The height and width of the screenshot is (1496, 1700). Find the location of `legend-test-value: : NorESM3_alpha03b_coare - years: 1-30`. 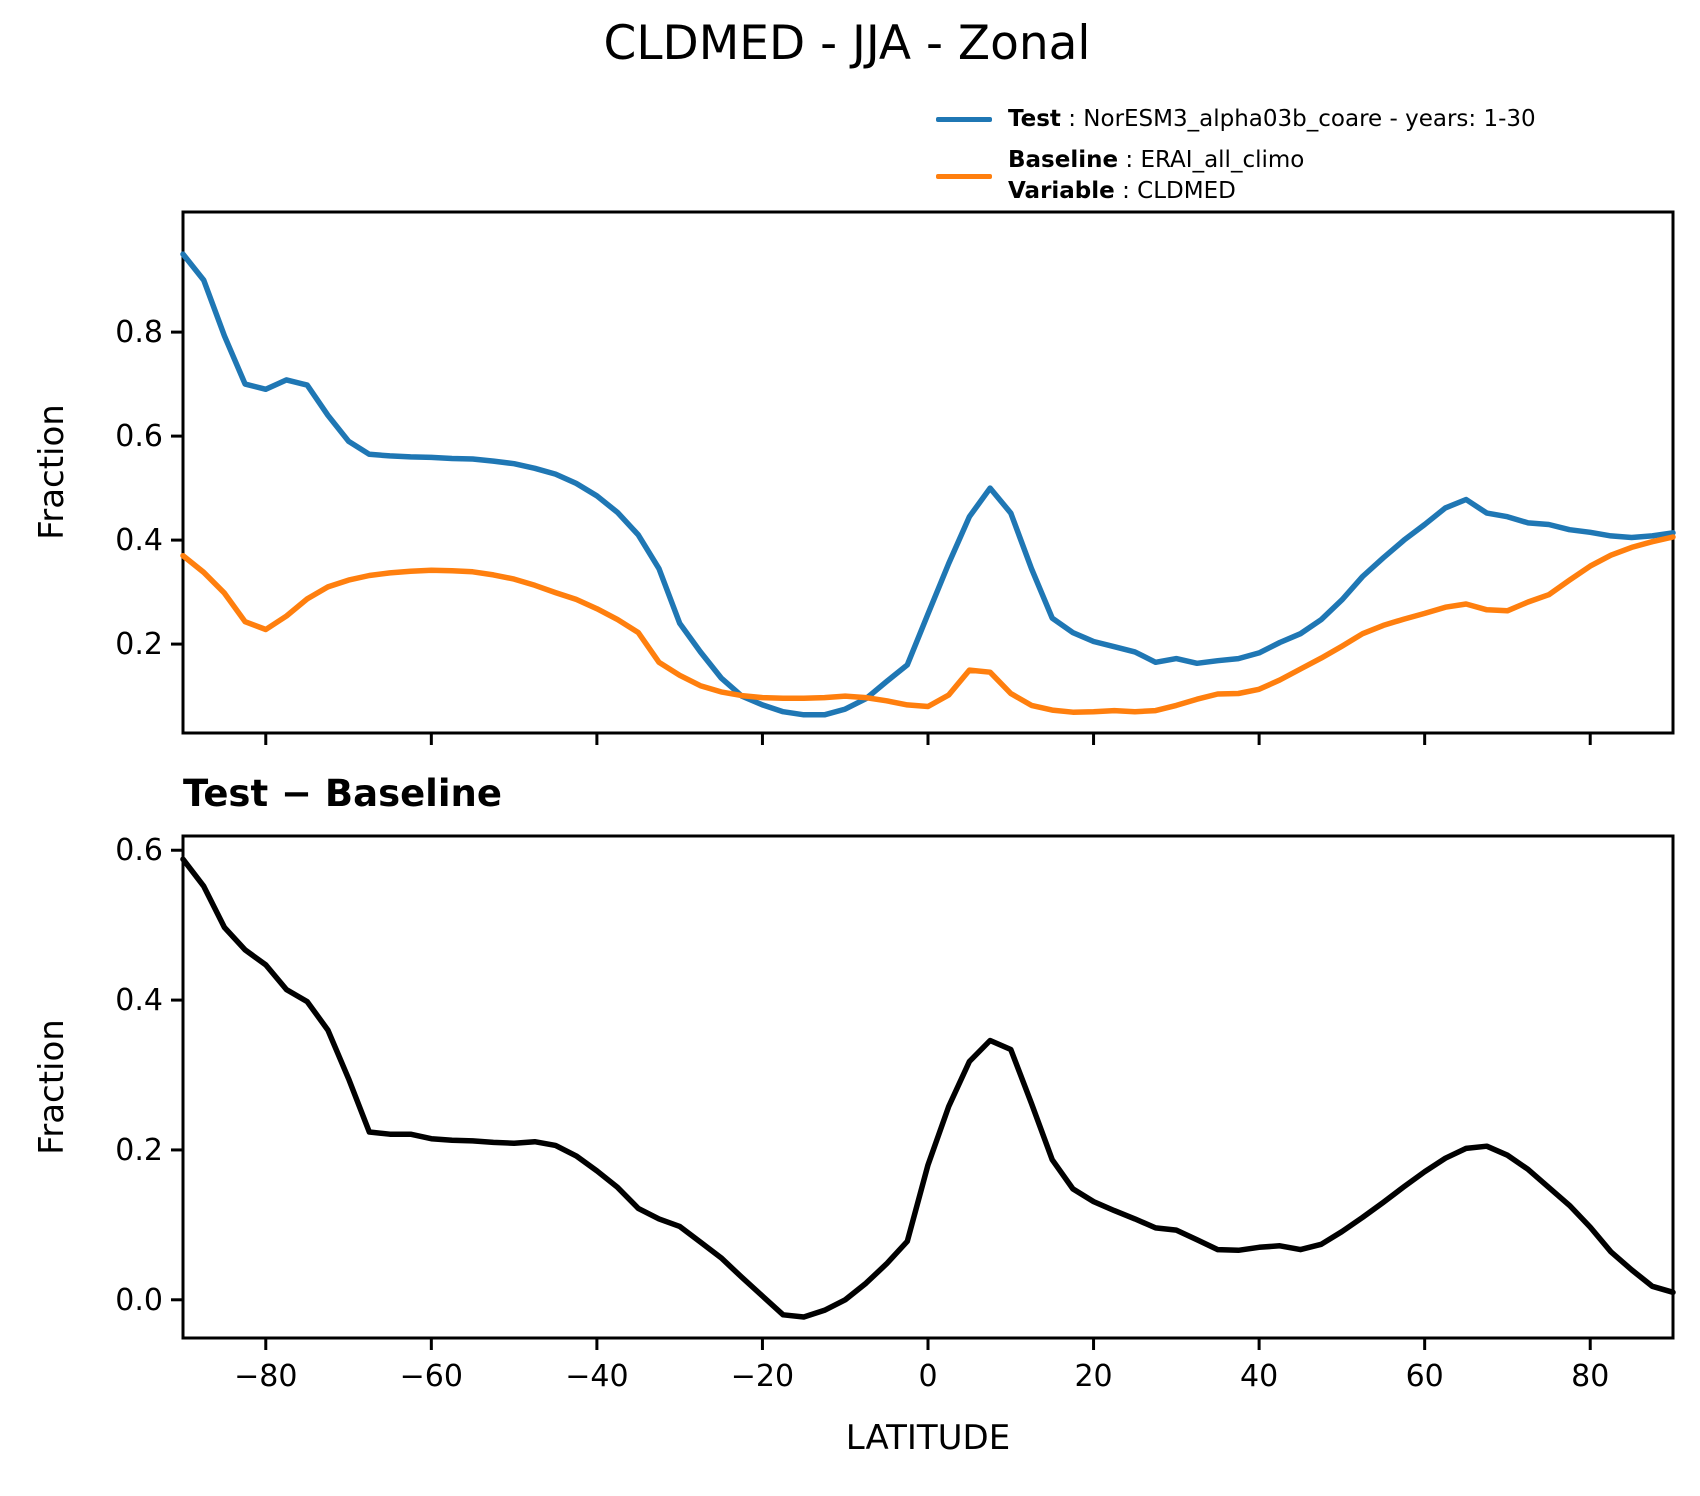

legend-test-value: : NorESM3_alpha03b_coare - years: 1-30 is located at coordinates (1298, 119).